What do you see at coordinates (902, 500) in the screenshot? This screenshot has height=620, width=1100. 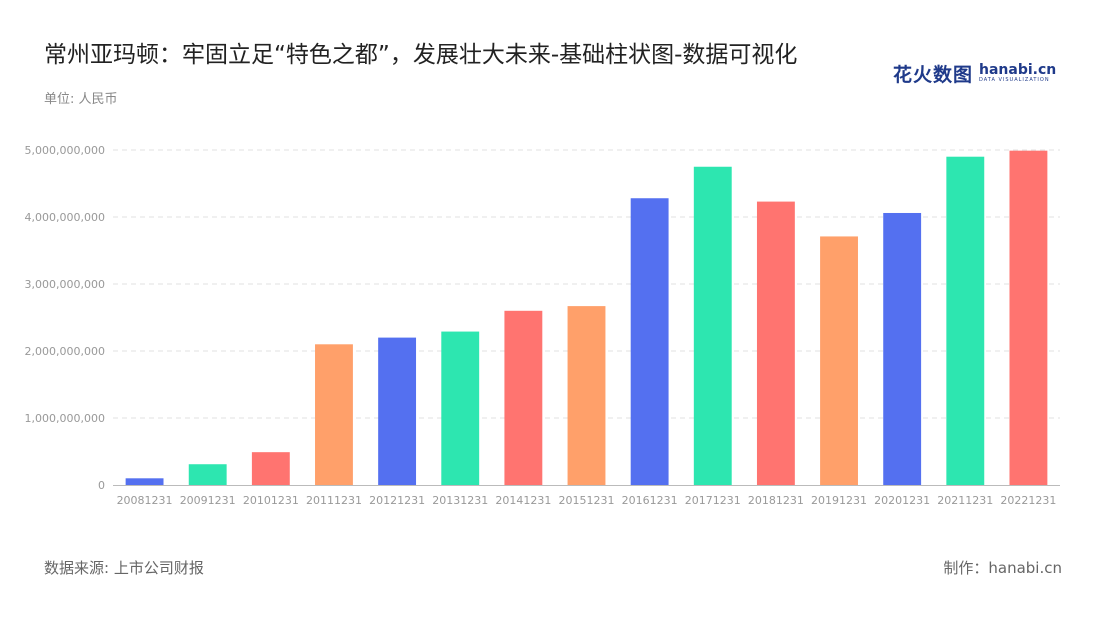 I see `x-tick-label: 20201231` at bounding box center [902, 500].